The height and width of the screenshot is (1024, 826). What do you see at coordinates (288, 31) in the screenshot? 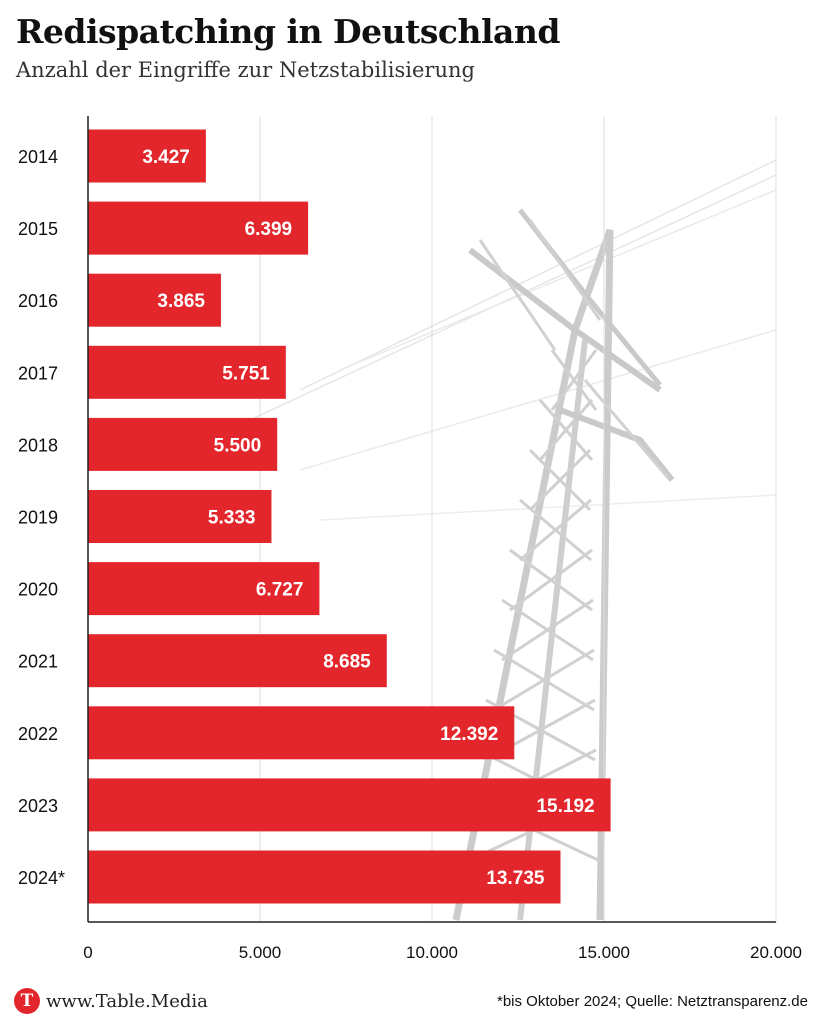
I see `chart-title: Redispatching in Deutschland` at bounding box center [288, 31].